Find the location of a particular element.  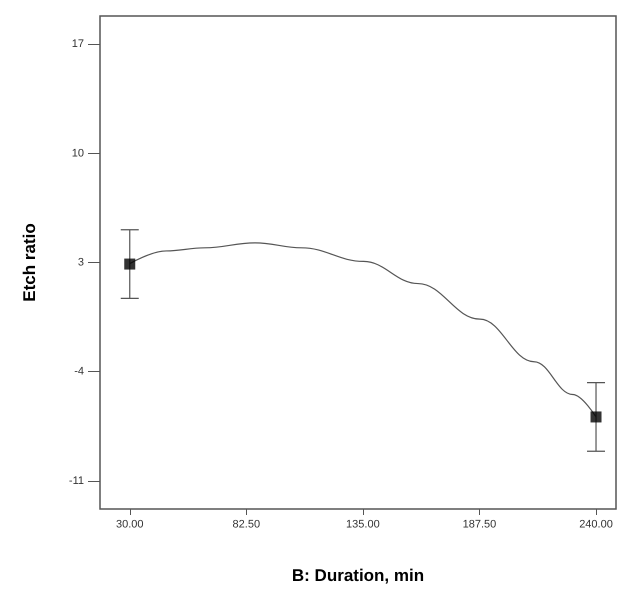

y-axis-title: Etch ratio is located at coordinates (29, 262).